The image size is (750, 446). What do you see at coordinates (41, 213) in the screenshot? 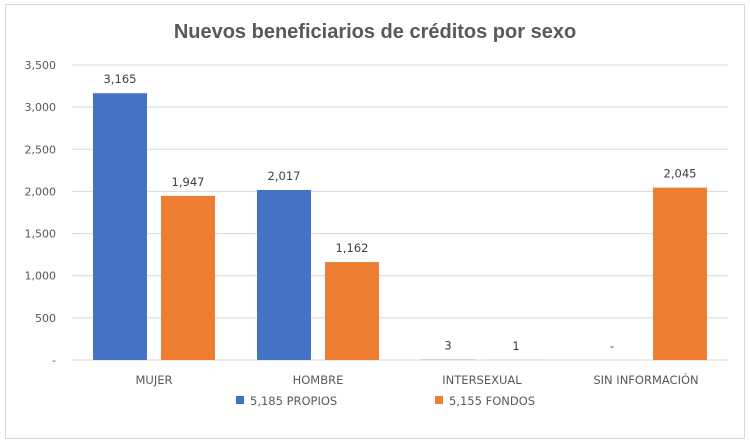
I see `y-axis: - 500 1,000 1,500 2,000 2,500 3,000 3,500` at bounding box center [41, 213].